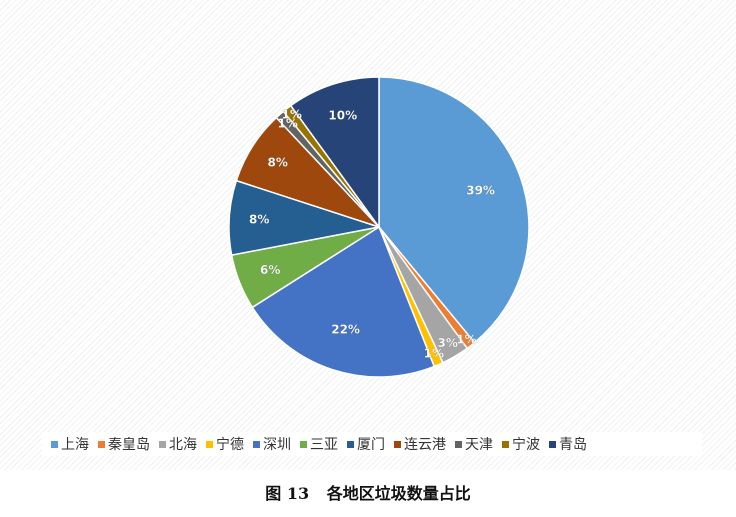 This screenshot has height=517, width=736. I want to click on data-label-天津: 1%, so click(288, 124).